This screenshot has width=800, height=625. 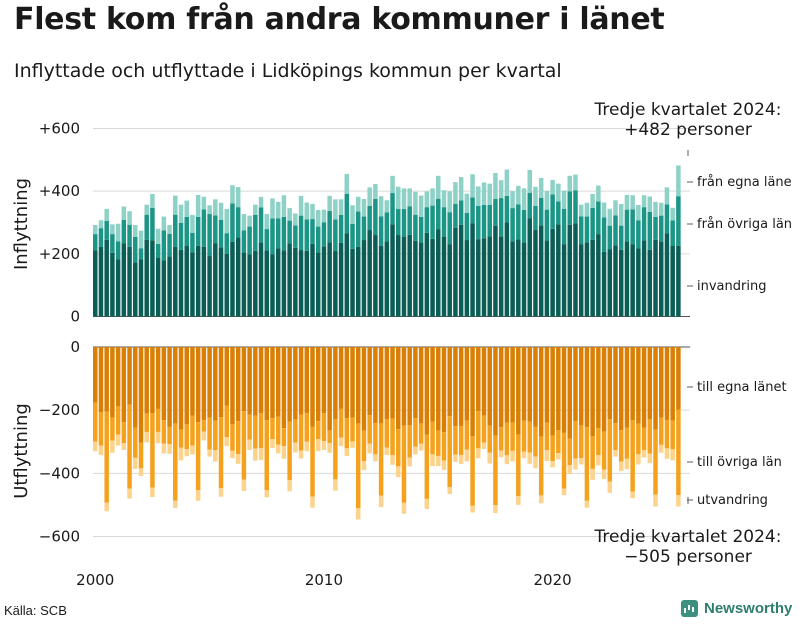 What do you see at coordinates (732, 500) in the screenshot?
I see `series-label: utvandring` at bounding box center [732, 500].